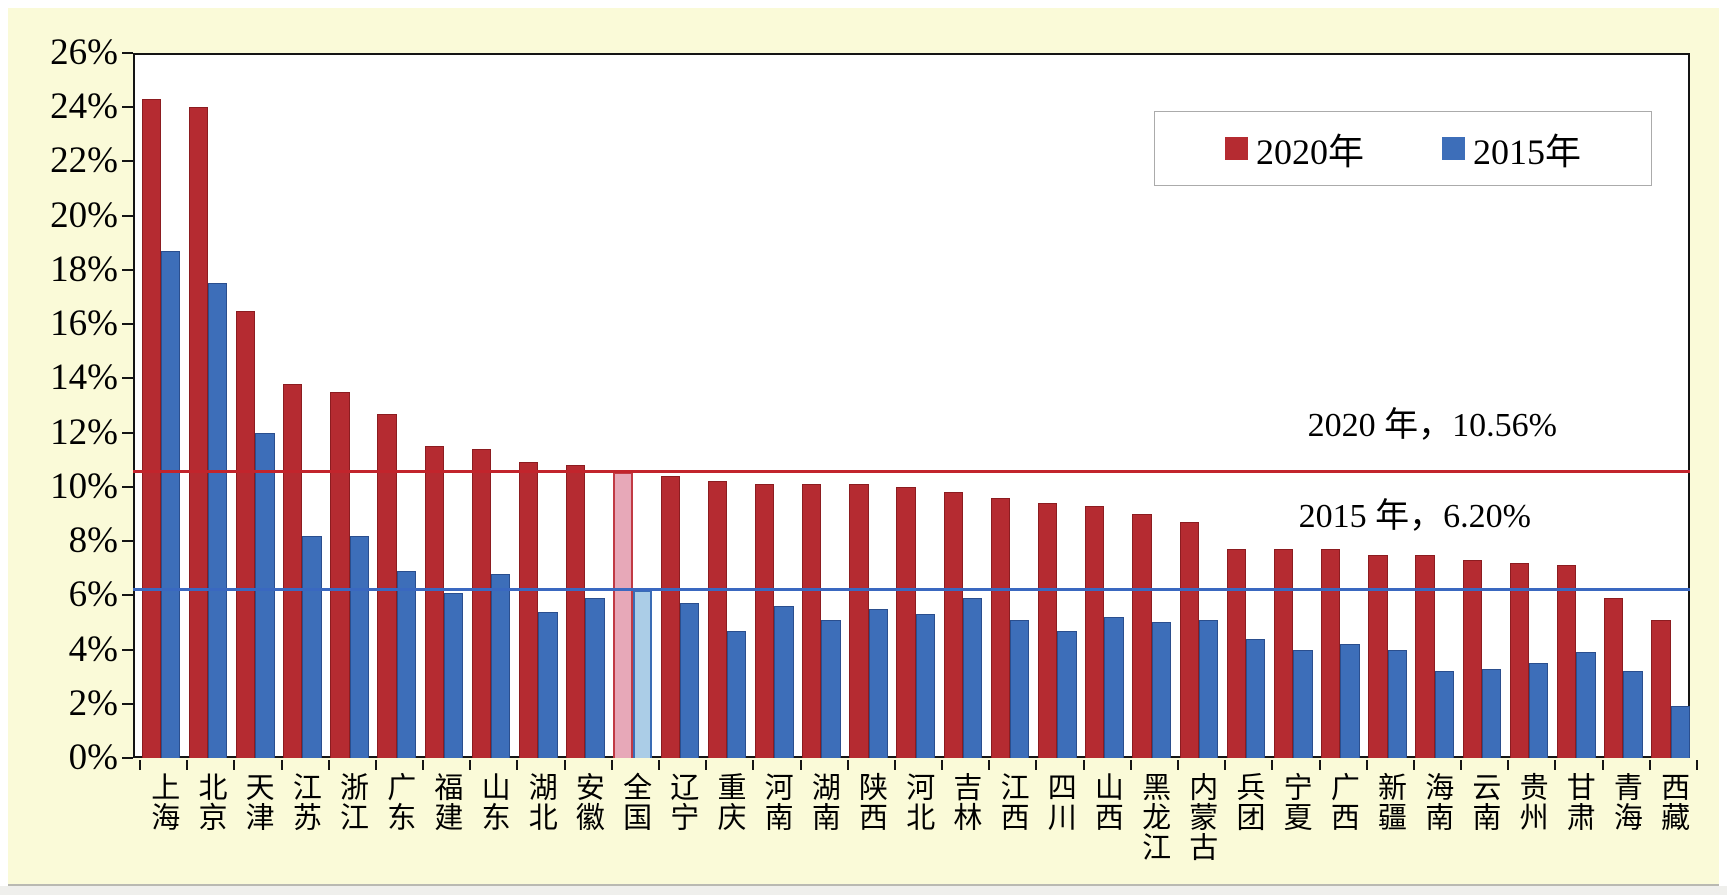 This screenshot has height=895, width=1727. I want to click on y-axis-tick-label: 10%, so click(84, 486).